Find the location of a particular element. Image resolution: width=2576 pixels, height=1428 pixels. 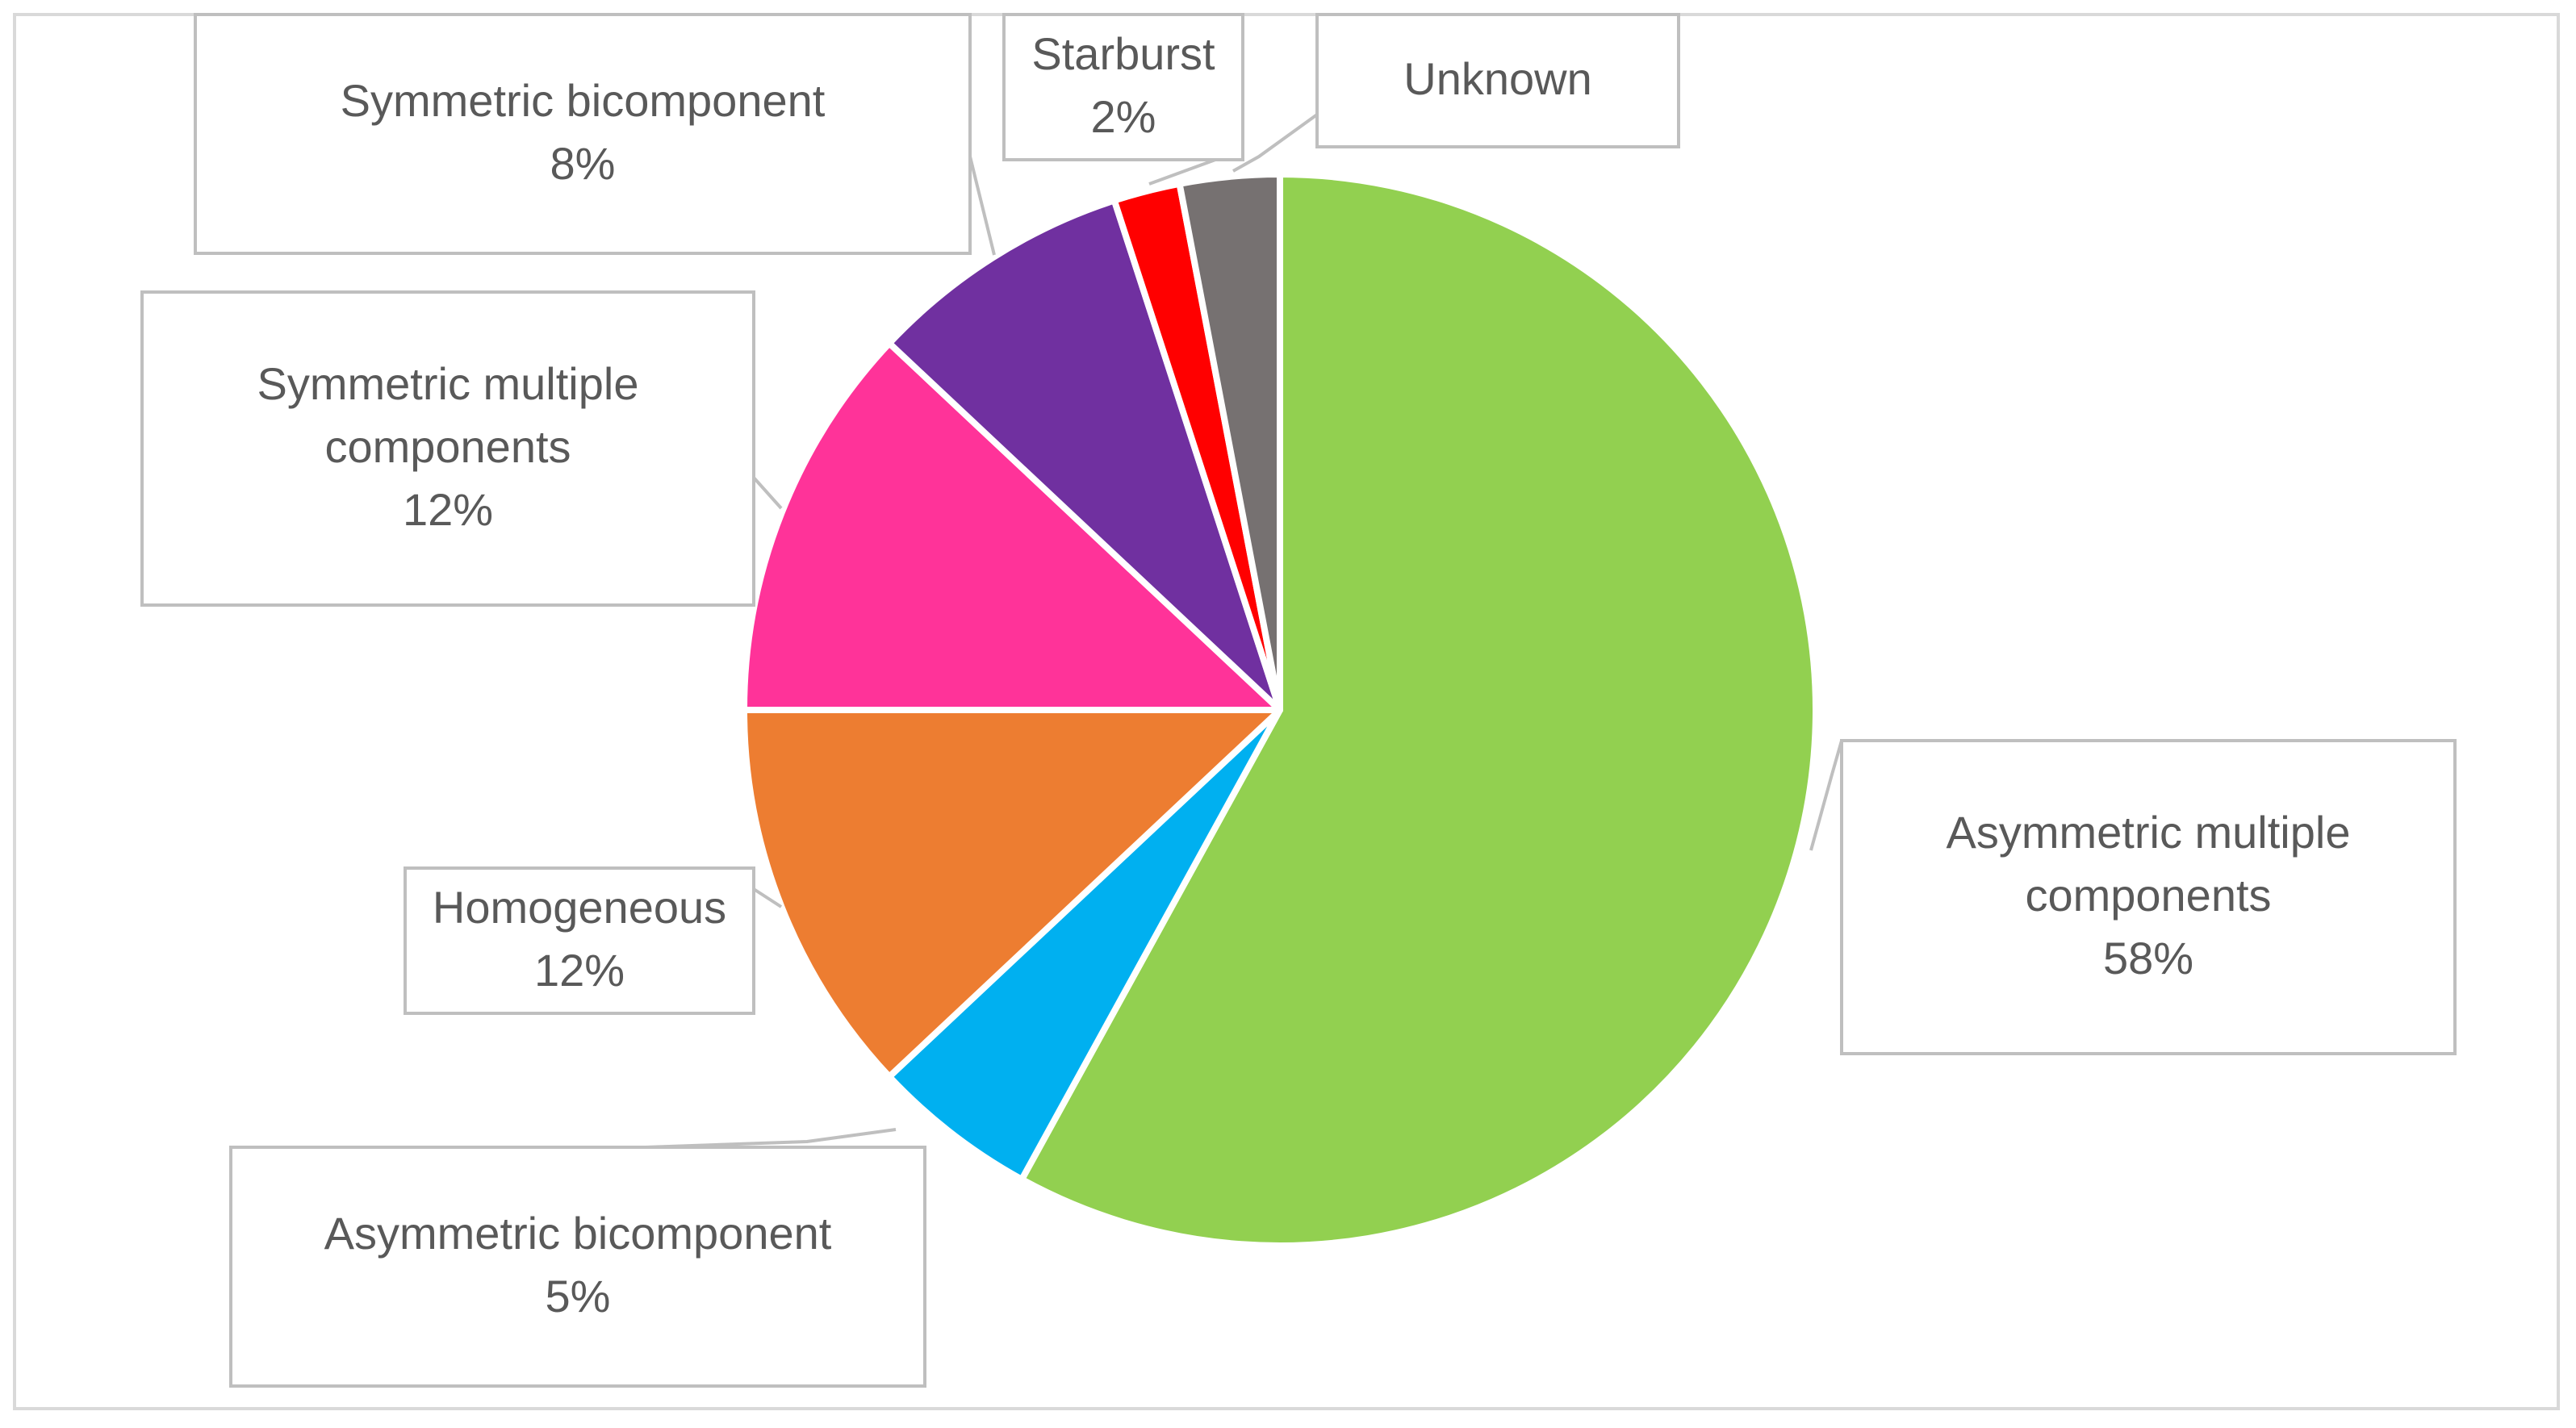

pie-slice-homogeneous is located at coordinates (1012, 894).